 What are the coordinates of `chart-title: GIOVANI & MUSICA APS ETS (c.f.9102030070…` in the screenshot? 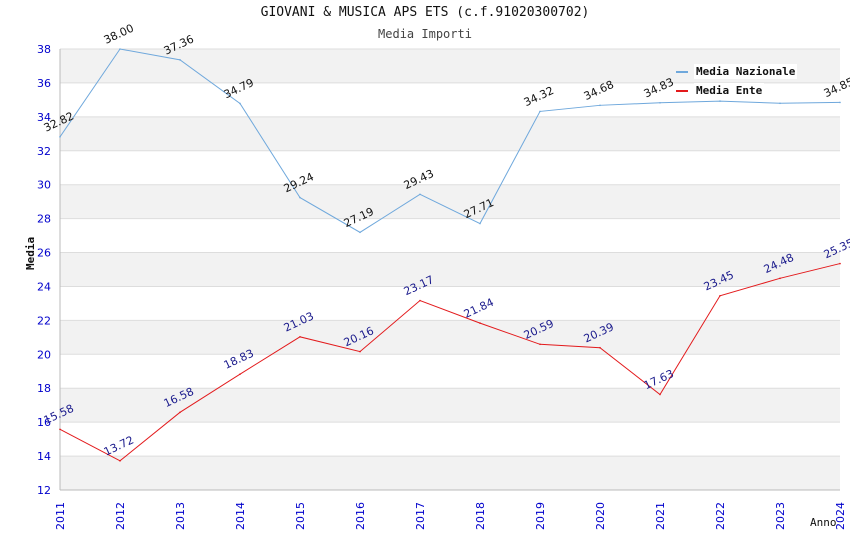 It's located at (425, 12).